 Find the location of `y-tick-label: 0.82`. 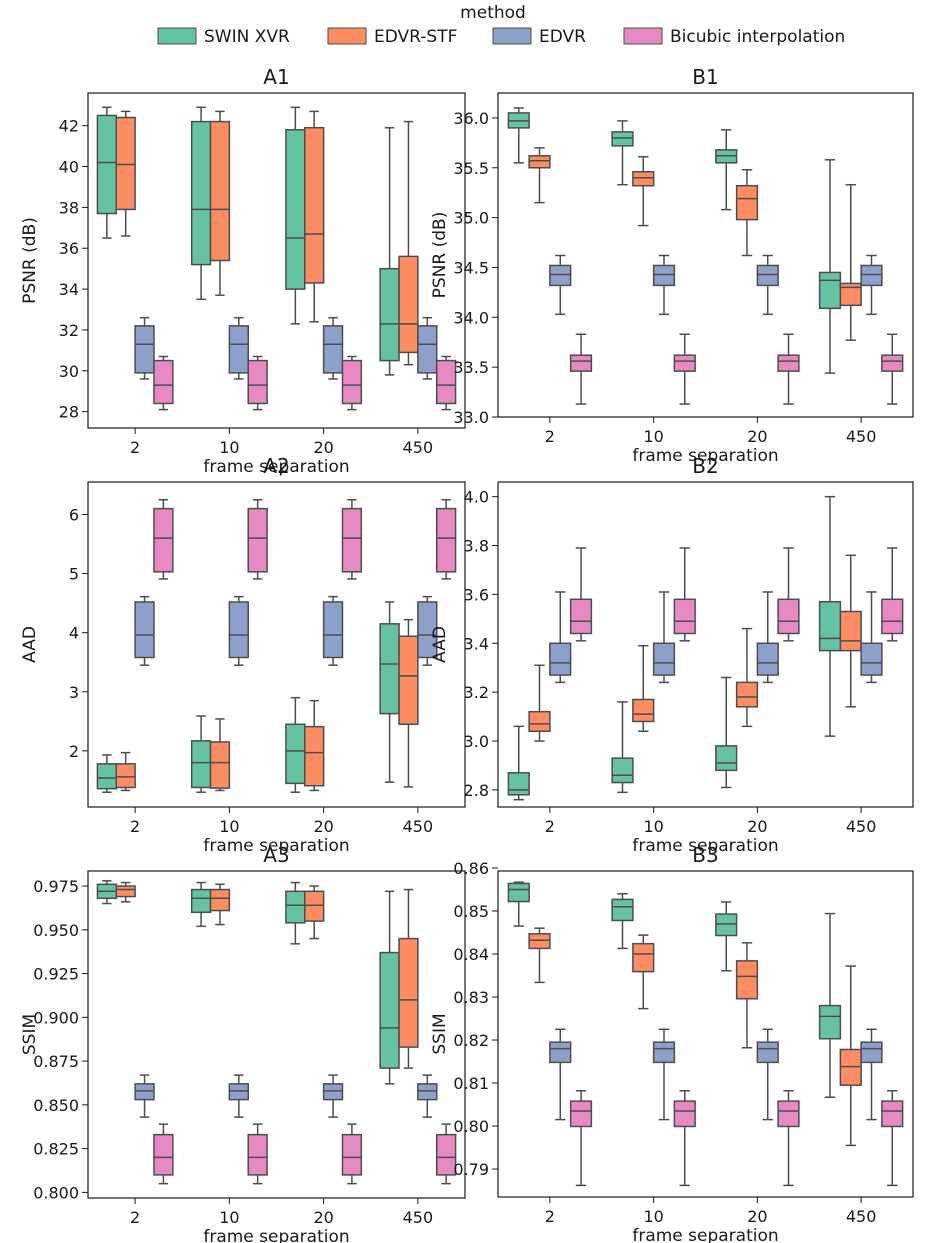

y-tick-label: 0.82 is located at coordinates (471, 1040).